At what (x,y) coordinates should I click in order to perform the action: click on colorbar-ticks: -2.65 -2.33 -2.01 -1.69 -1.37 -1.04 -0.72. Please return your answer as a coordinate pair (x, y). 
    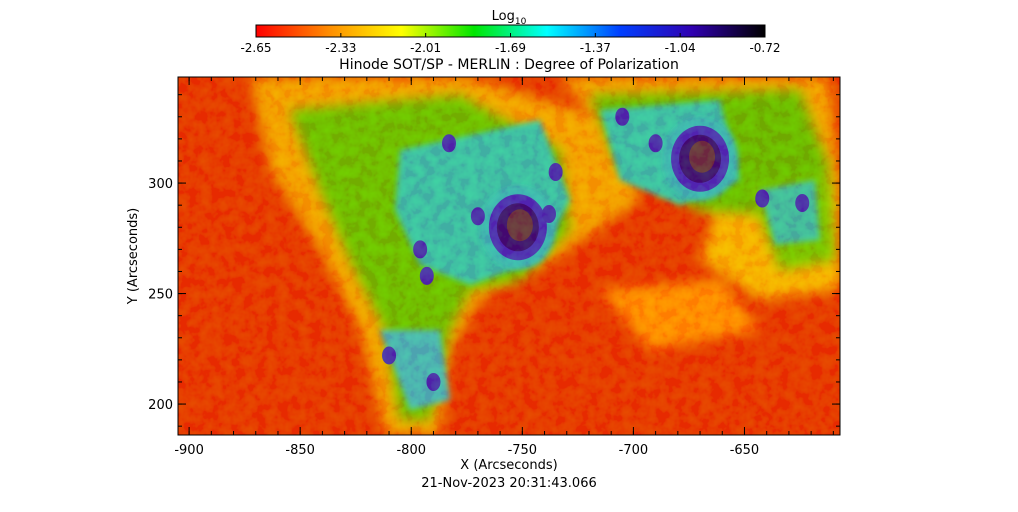
    Looking at the image, I should click on (510, 44).